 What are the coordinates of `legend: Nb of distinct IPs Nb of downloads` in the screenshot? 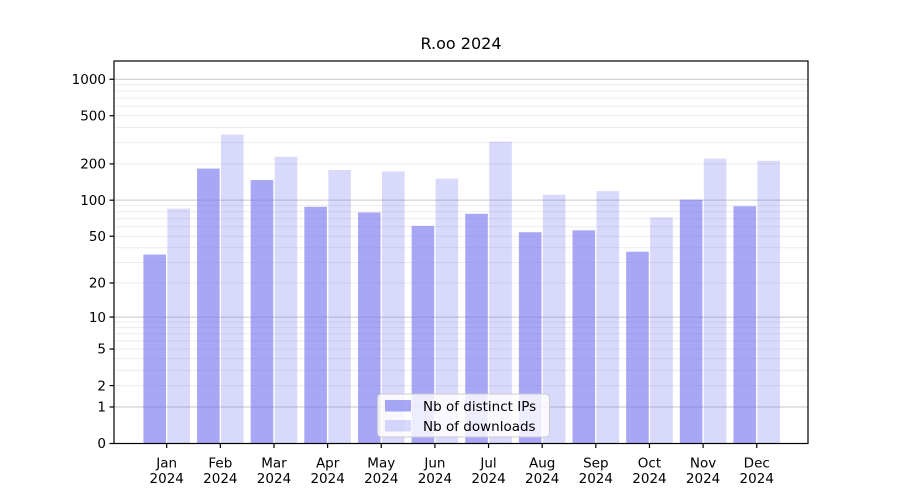 It's located at (463, 415).